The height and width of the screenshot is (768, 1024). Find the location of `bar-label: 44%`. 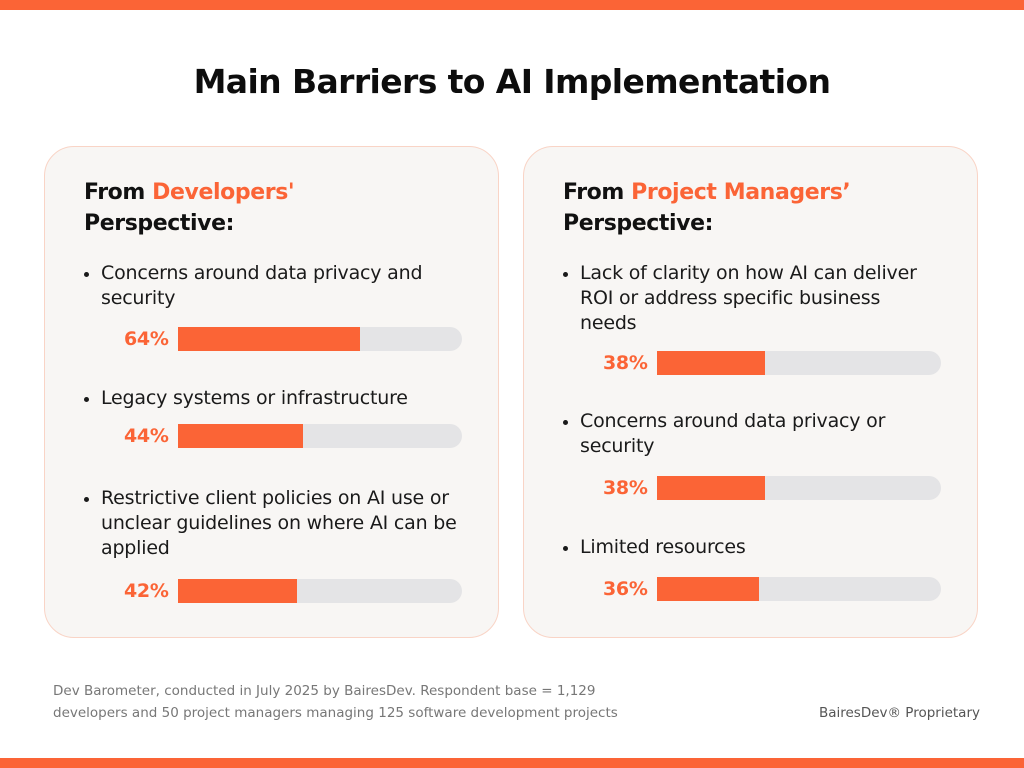

bar-label: 44% is located at coordinates (146, 436).